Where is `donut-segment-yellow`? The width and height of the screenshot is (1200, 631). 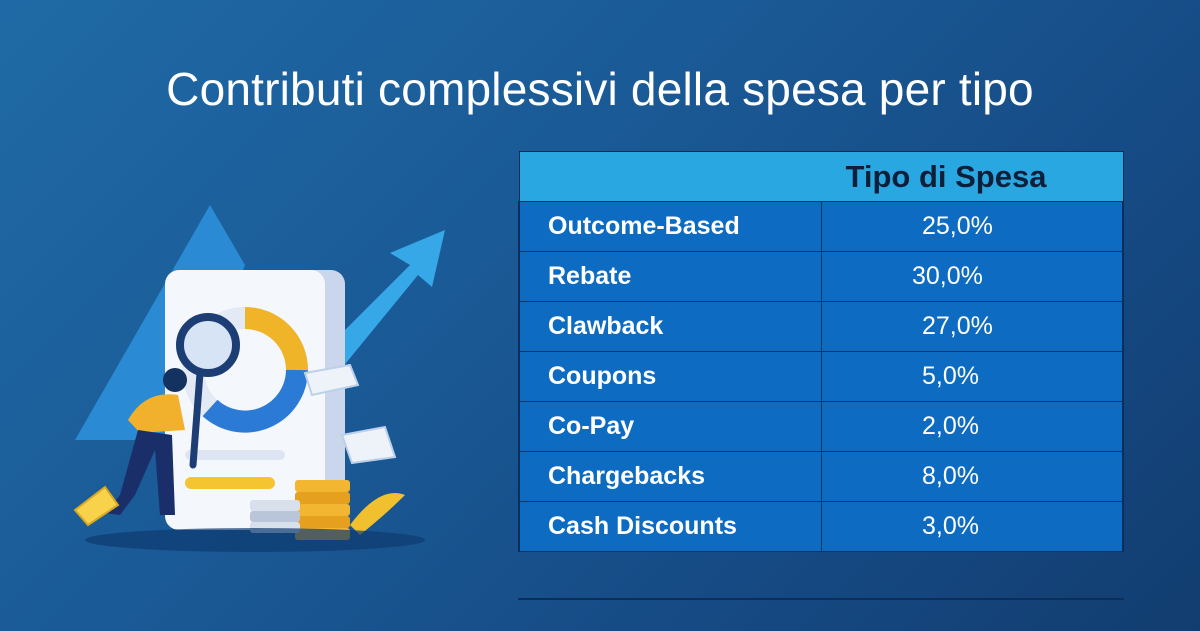
donut-segment-yellow is located at coordinates (276, 339).